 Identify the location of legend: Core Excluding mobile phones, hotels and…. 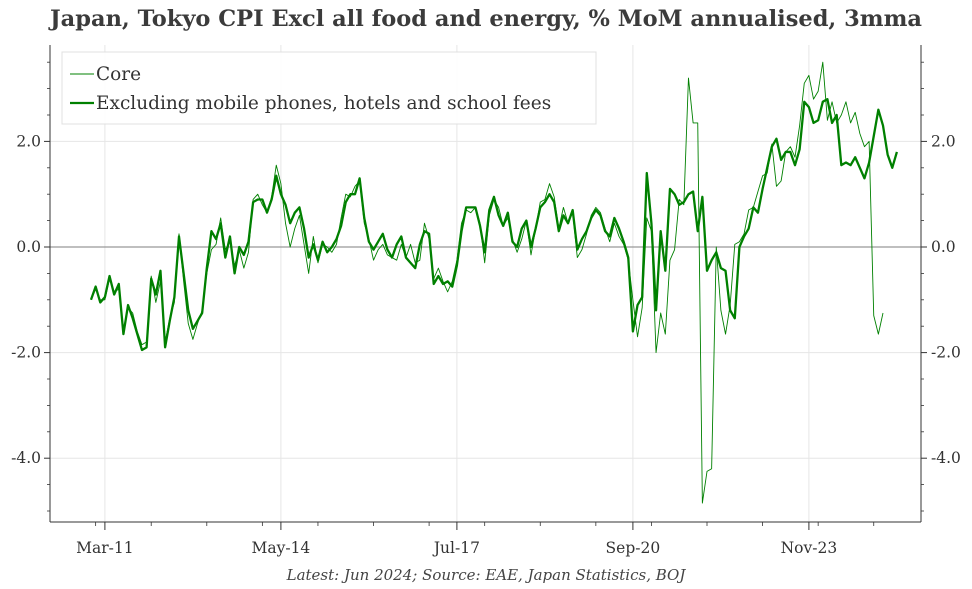
(329, 88).